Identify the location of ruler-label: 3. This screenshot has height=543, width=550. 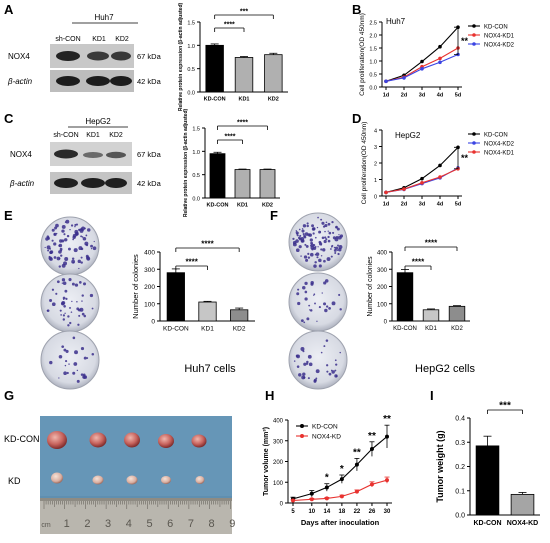
(108, 524).